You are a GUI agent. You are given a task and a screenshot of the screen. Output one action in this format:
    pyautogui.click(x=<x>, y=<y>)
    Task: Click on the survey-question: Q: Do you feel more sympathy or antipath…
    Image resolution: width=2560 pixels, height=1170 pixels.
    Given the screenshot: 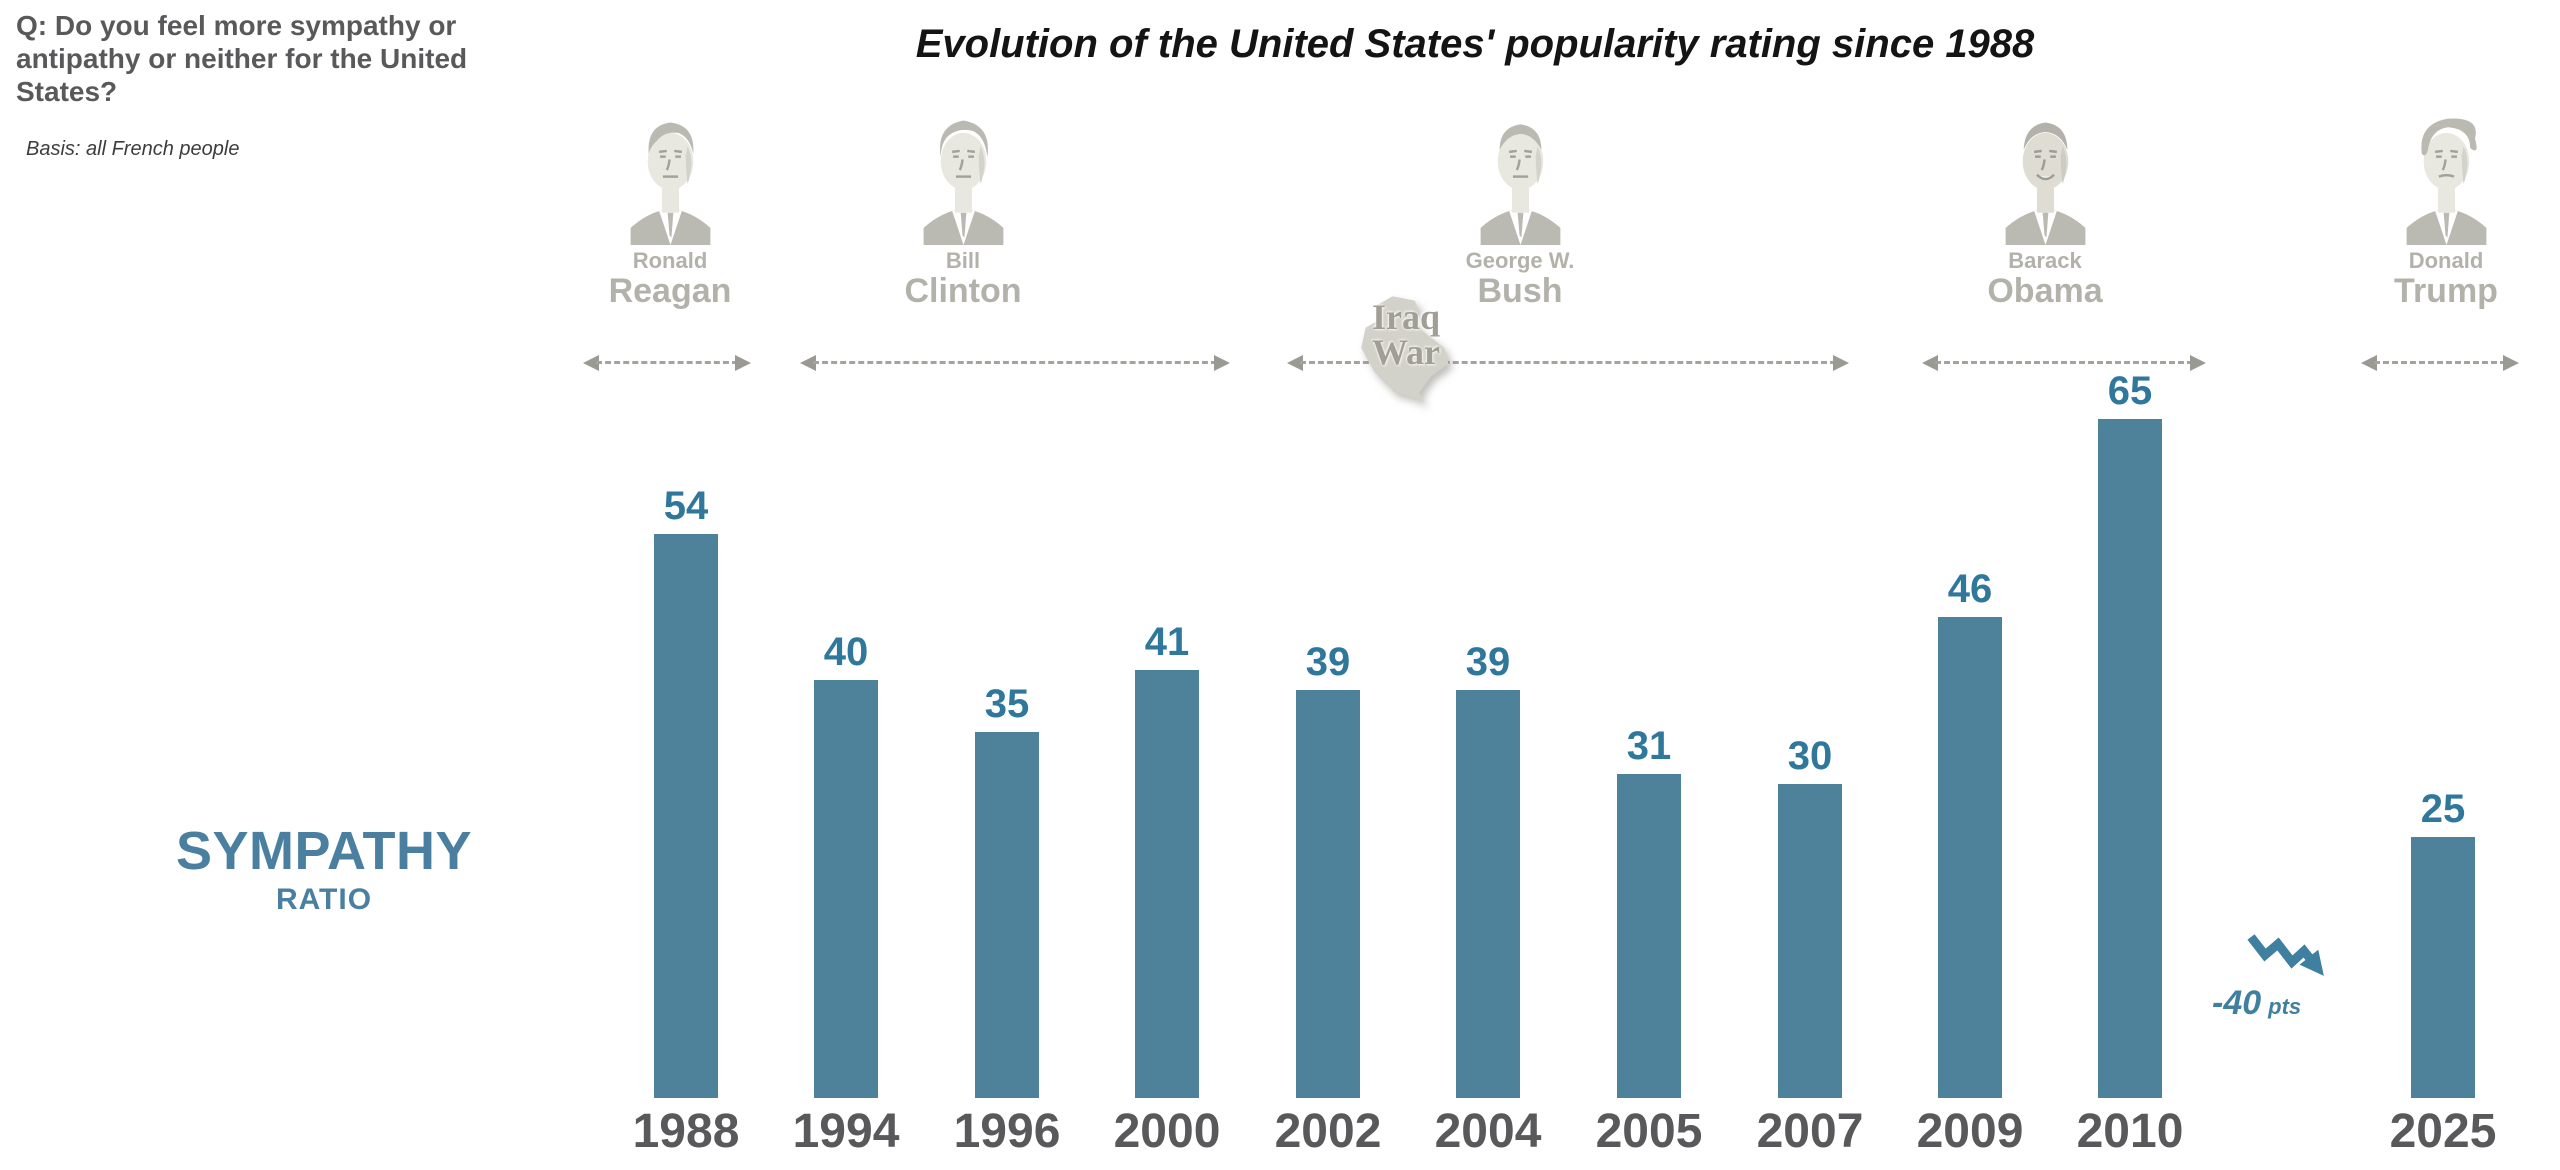 What is the action you would take?
    pyautogui.click(x=242, y=58)
    